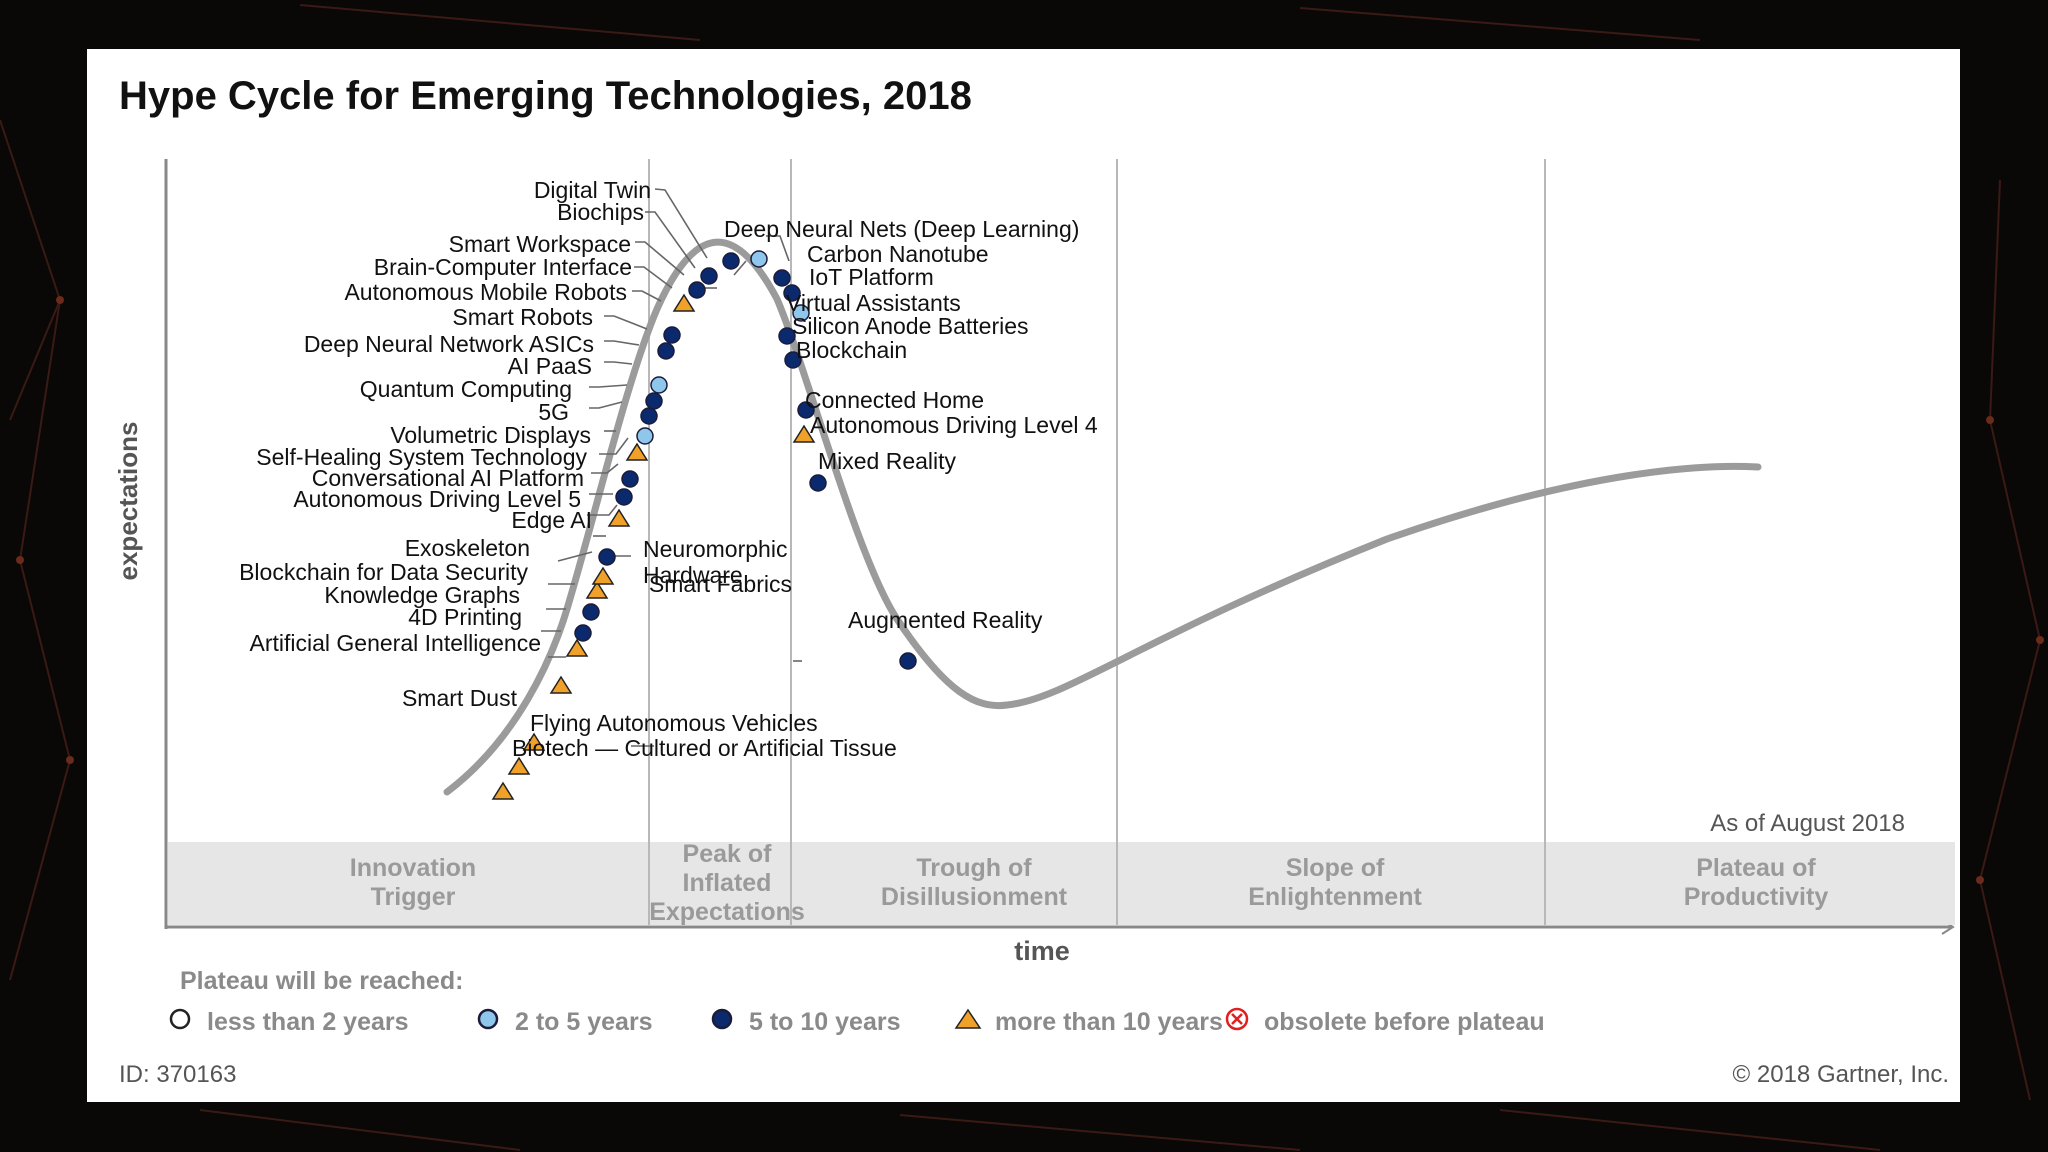  What do you see at coordinates (709, 276) in the screenshot?
I see `marker-digital-twin` at bounding box center [709, 276].